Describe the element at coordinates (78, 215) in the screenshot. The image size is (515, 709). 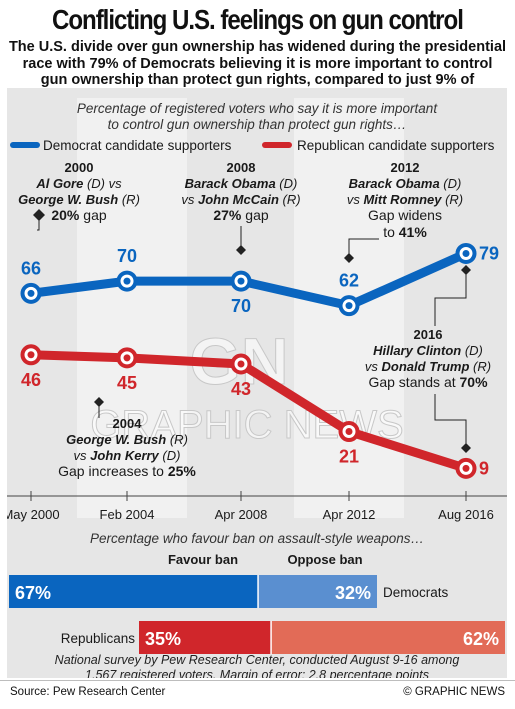
I see `annotation-2000-line3: 20% gap` at that location.